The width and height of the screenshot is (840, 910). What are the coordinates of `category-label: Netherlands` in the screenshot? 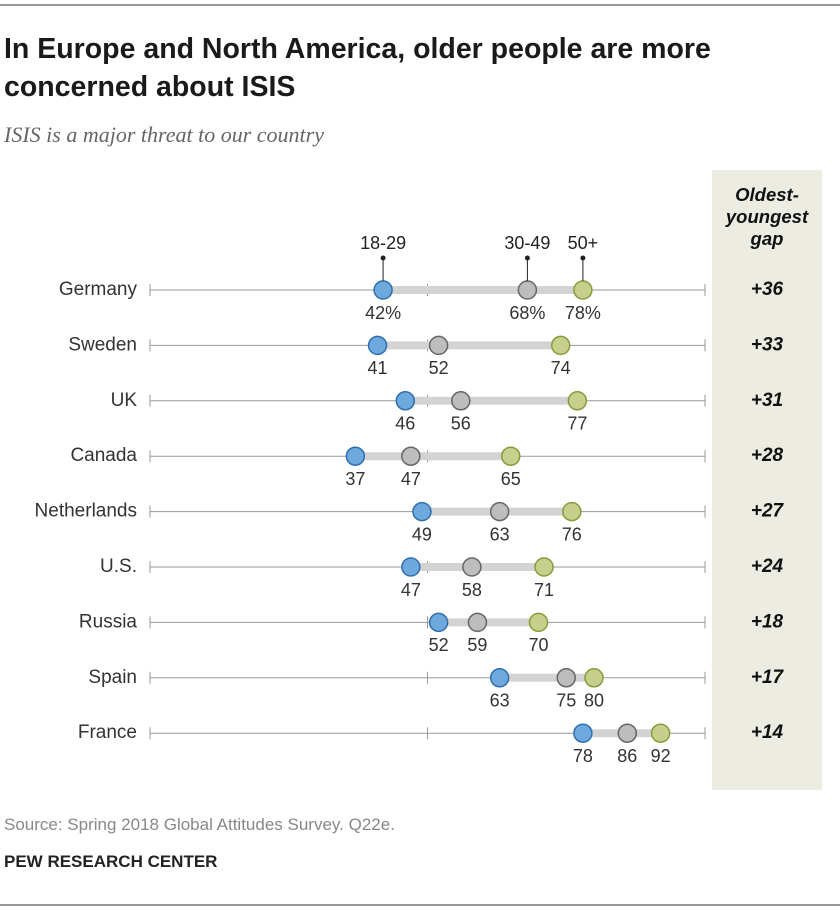 It's located at (86, 511).